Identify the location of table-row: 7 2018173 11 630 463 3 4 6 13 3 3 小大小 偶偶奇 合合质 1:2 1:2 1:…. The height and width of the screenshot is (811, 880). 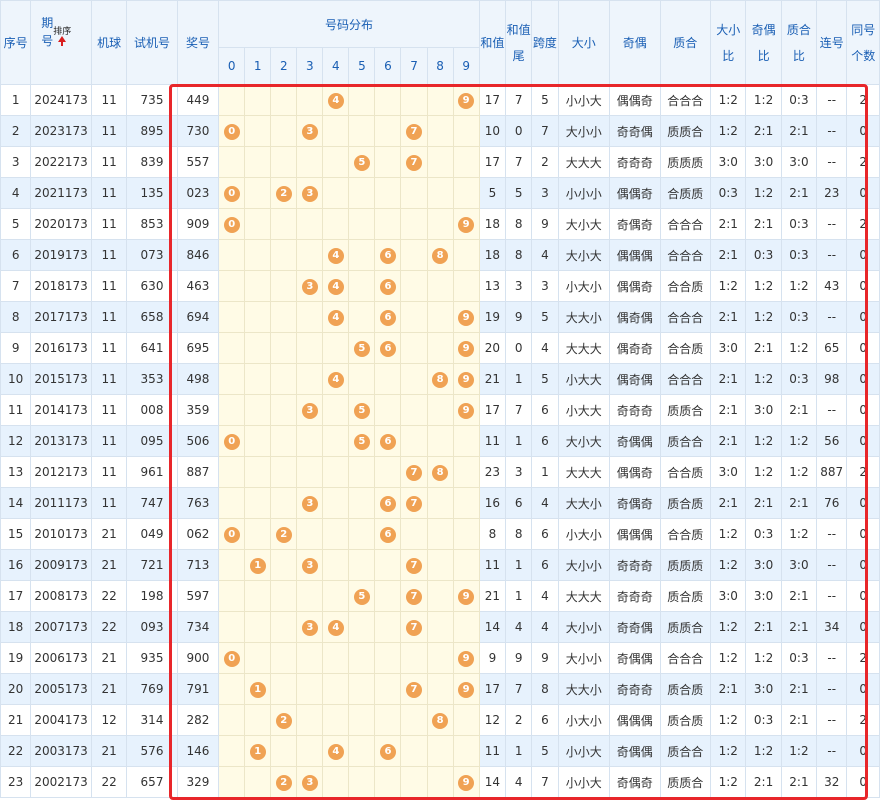
(440, 286).